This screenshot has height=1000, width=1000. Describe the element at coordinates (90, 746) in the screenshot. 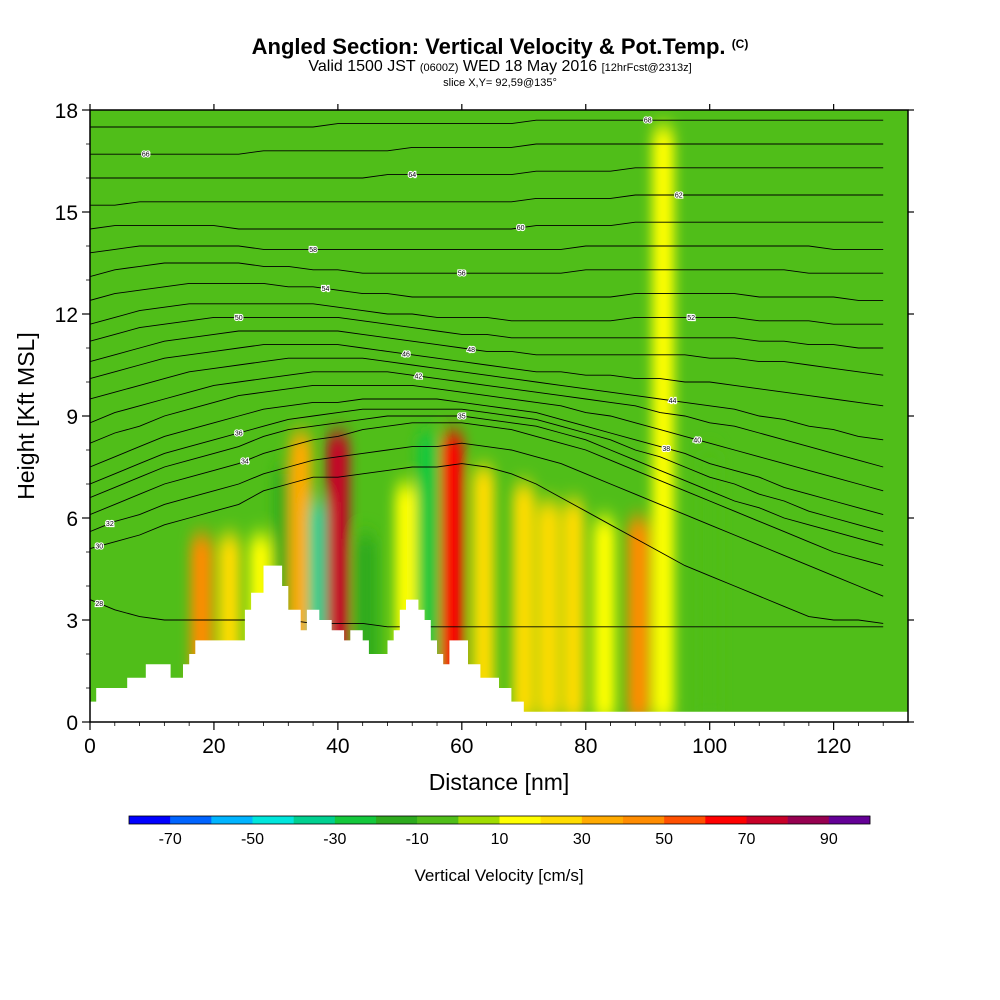

I see `x-tick-label: 0` at that location.